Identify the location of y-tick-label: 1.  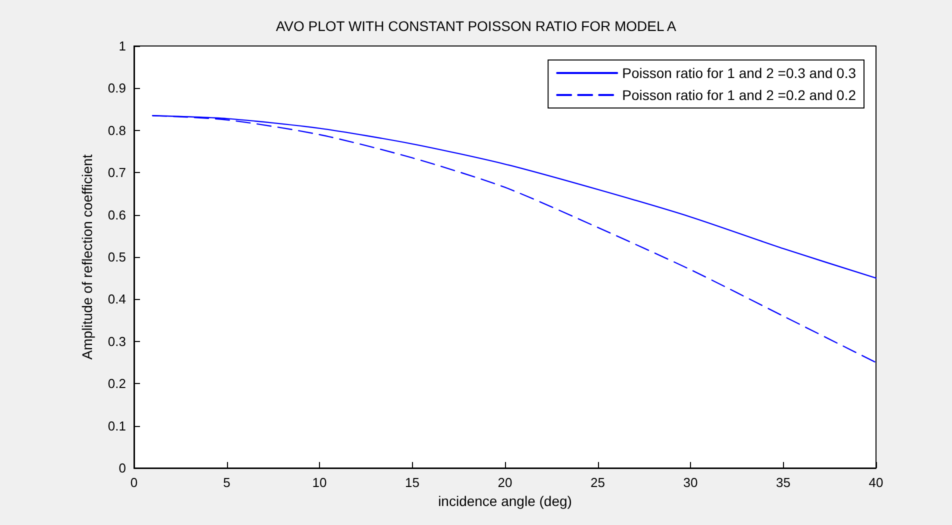
(122, 46).